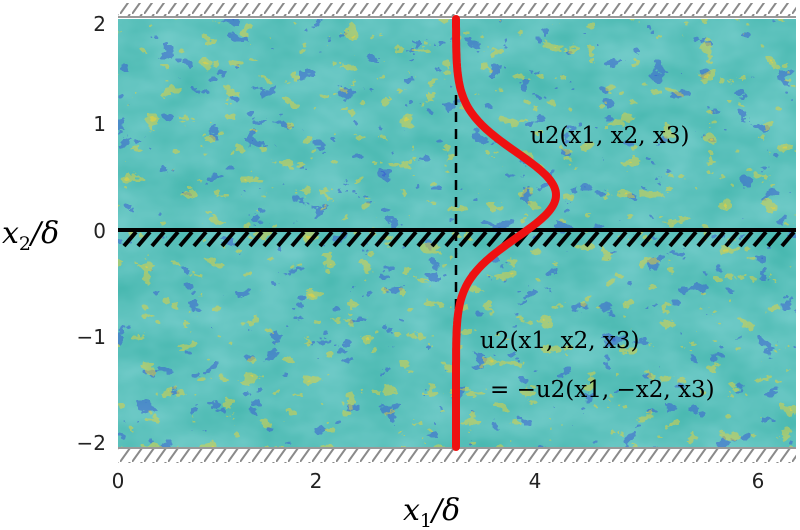 The width and height of the screenshot is (800, 530). I want to click on hatched-symmetry-plane-icon, so click(459, 239).